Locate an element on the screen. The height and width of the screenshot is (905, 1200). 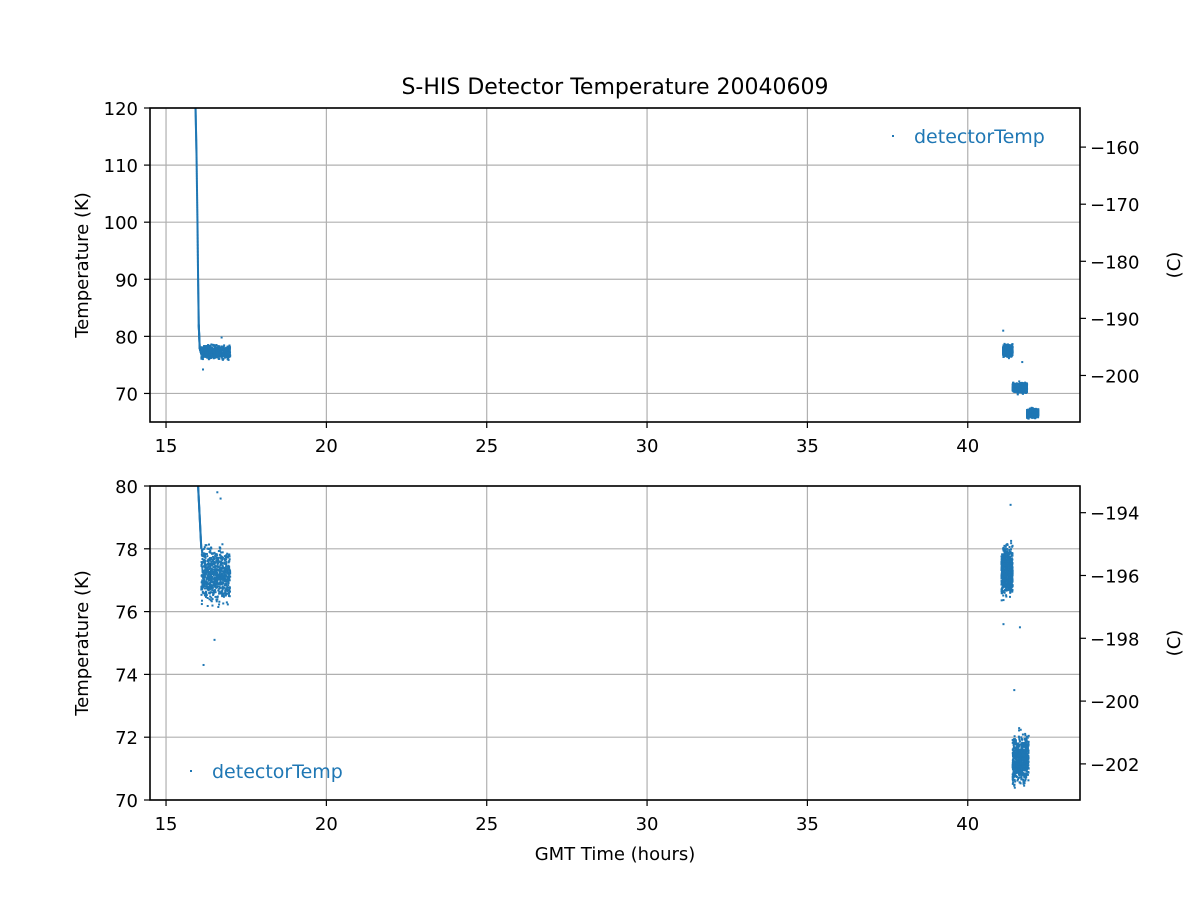
legend-label: detectorTemp is located at coordinates (979, 137).